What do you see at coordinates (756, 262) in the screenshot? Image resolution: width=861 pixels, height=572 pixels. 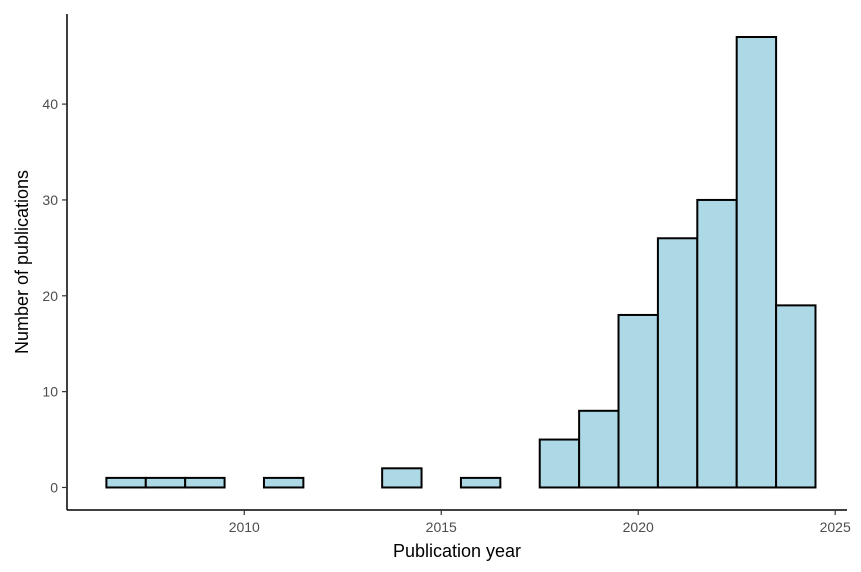 I see `bar-2023` at bounding box center [756, 262].